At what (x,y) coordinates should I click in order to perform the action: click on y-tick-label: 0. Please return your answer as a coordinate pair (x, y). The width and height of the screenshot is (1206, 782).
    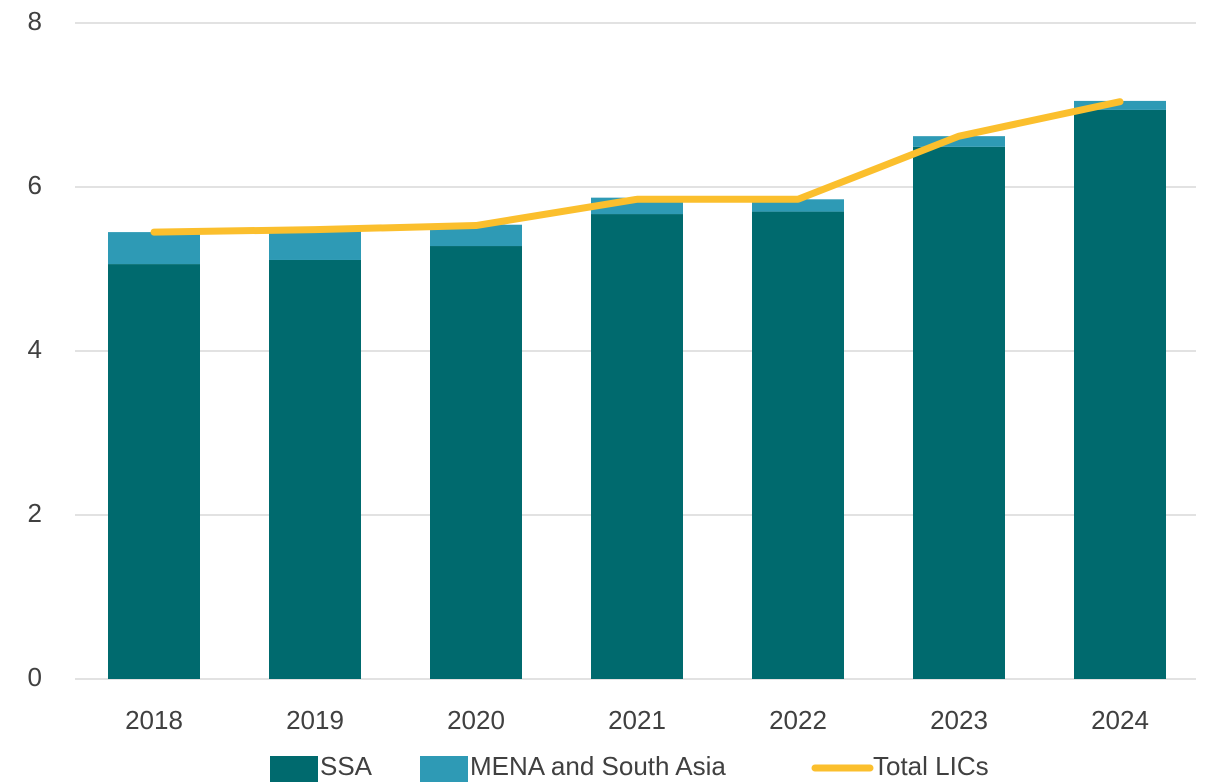
    Looking at the image, I should click on (35, 677).